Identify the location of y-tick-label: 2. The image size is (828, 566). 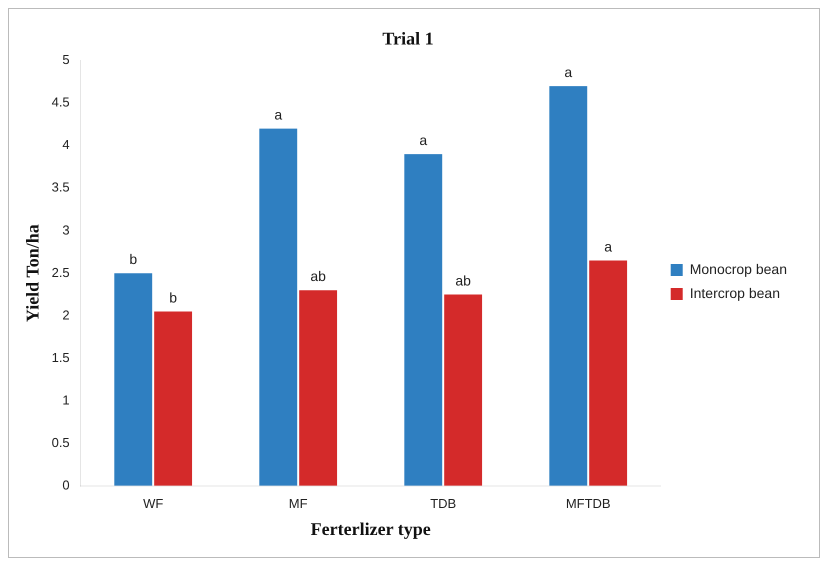
(66, 314).